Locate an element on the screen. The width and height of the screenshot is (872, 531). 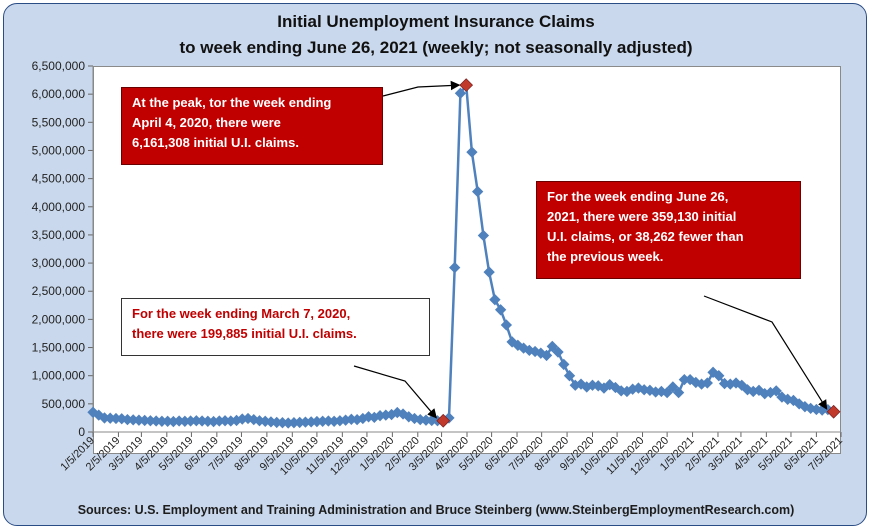
y-tick-label: 1,000,000 is located at coordinates (59, 376).